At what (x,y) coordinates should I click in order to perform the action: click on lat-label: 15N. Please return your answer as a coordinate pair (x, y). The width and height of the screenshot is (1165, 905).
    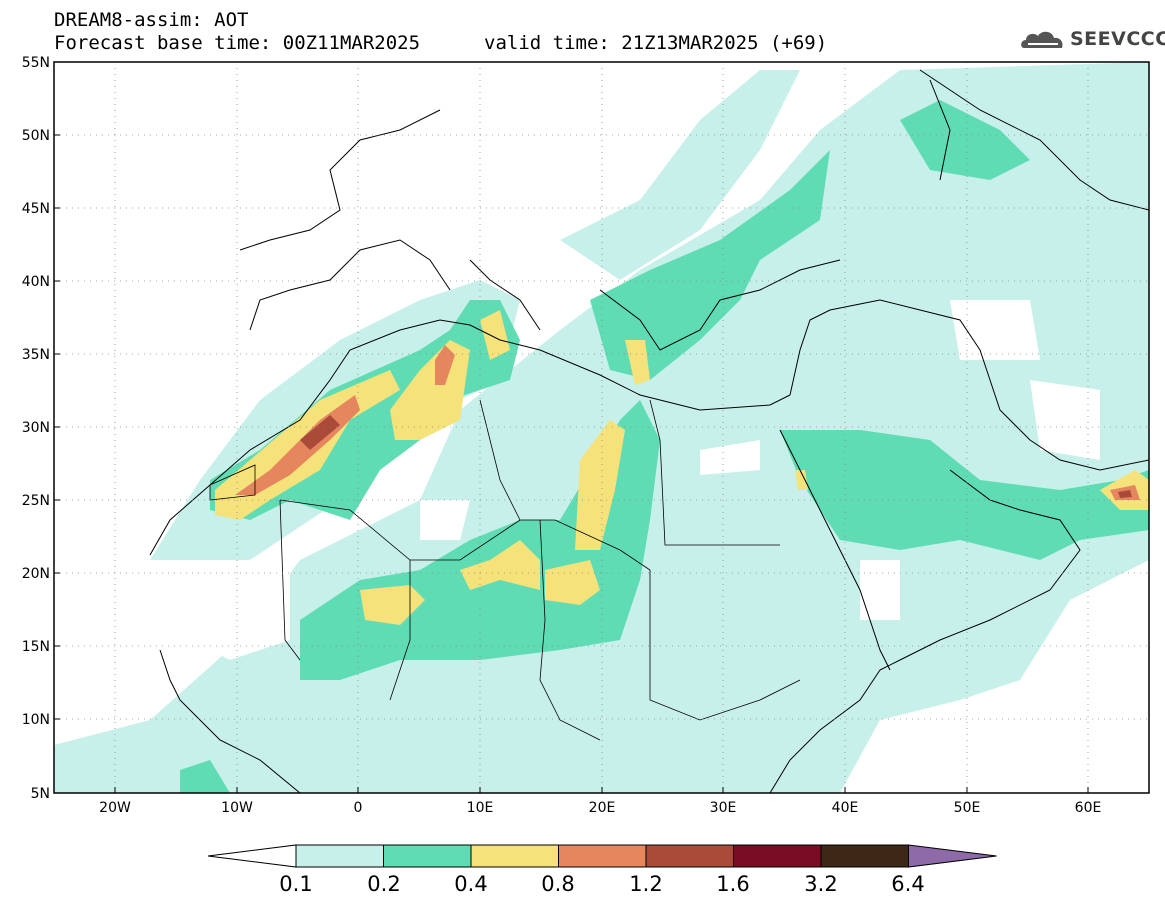
    Looking at the image, I should click on (36, 647).